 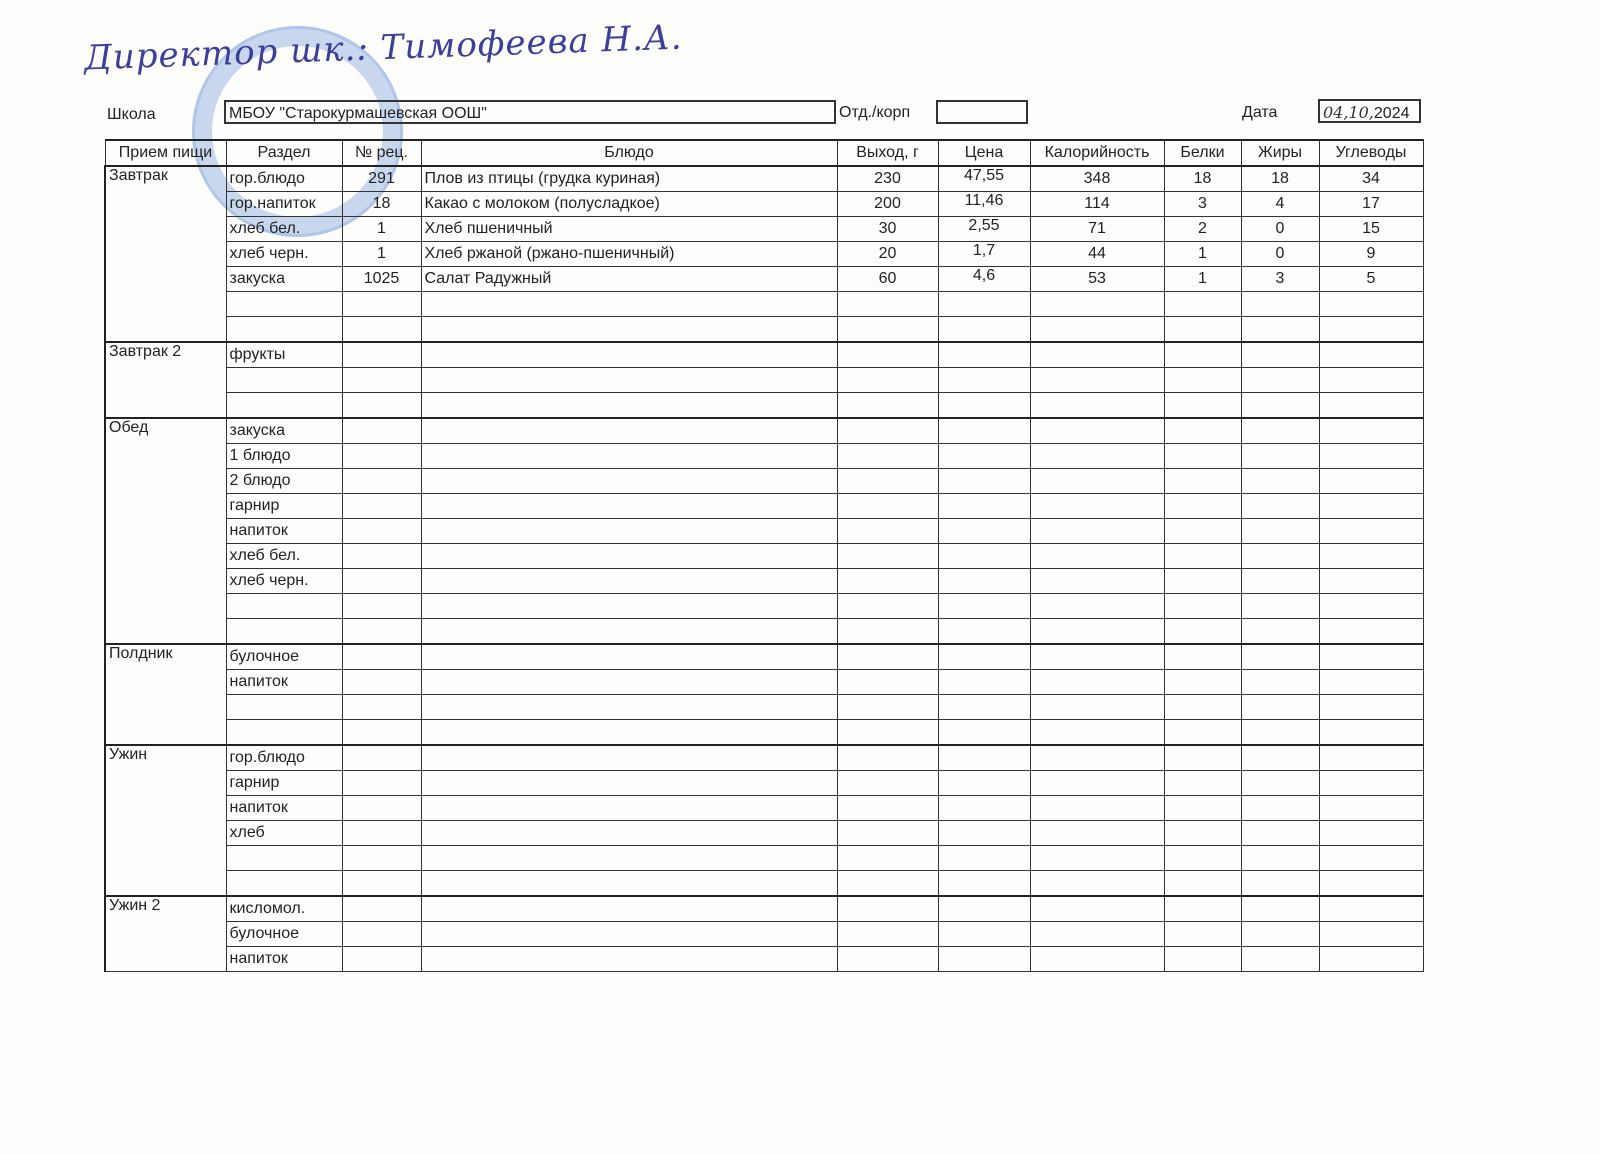 I want to click on column-header: Углеводы, so click(x=1371, y=153).